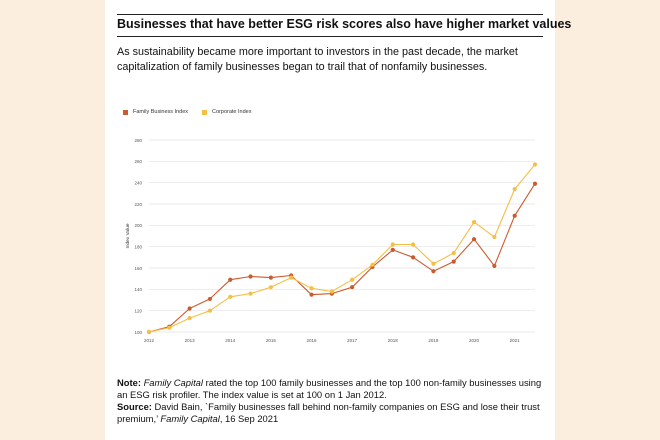 This screenshot has width=660, height=440. Describe the element at coordinates (138, 161) in the screenshot. I see `y-tick-label: 260` at that location.